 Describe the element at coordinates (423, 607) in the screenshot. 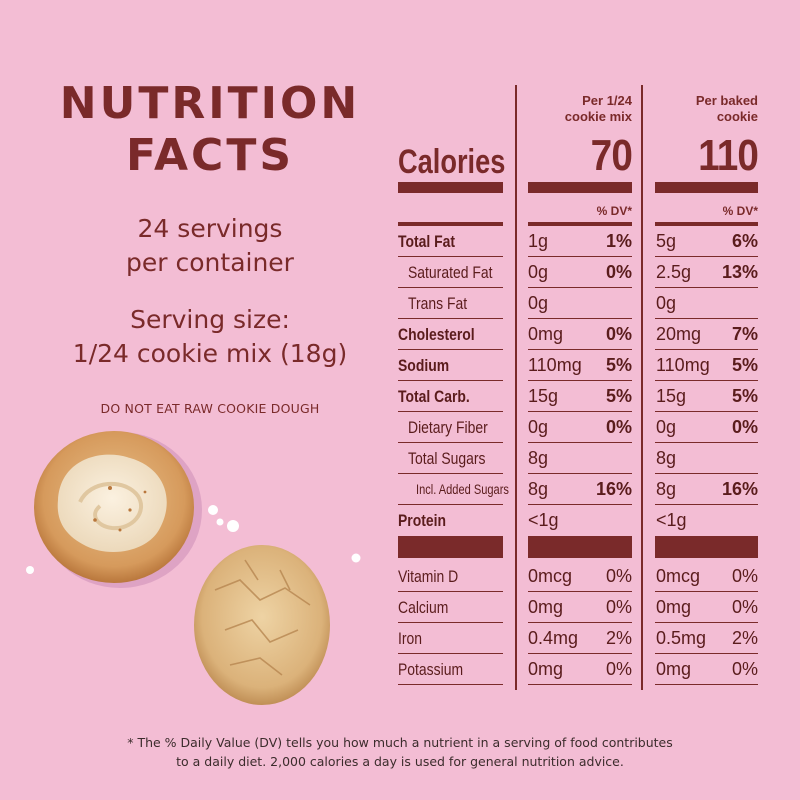

I see `nutrient-name: Calcium` at that location.